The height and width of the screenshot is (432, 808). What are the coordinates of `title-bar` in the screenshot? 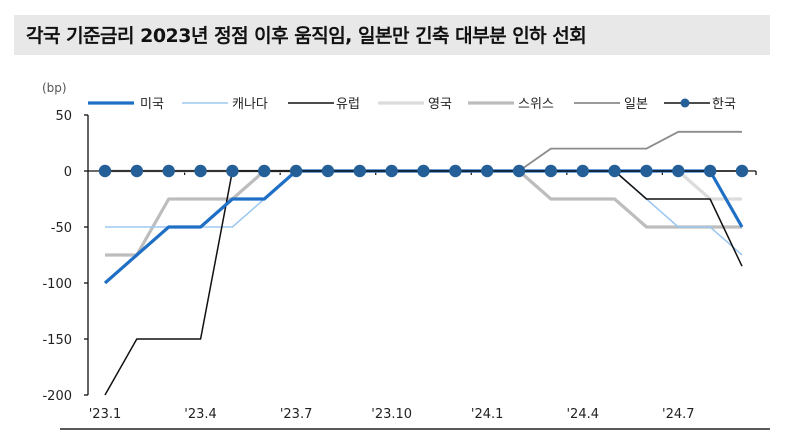 It's located at (392, 35).